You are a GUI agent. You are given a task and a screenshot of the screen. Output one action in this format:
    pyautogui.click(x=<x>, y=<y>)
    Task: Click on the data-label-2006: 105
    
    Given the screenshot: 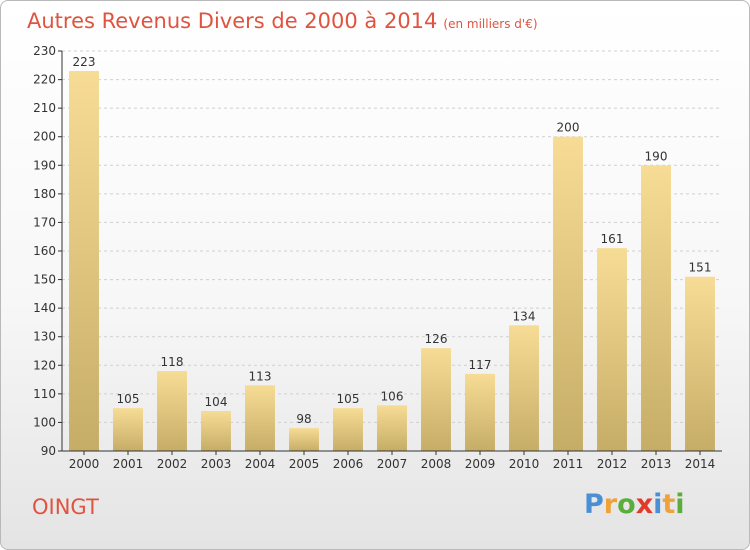 What is the action you would take?
    pyautogui.click(x=348, y=399)
    